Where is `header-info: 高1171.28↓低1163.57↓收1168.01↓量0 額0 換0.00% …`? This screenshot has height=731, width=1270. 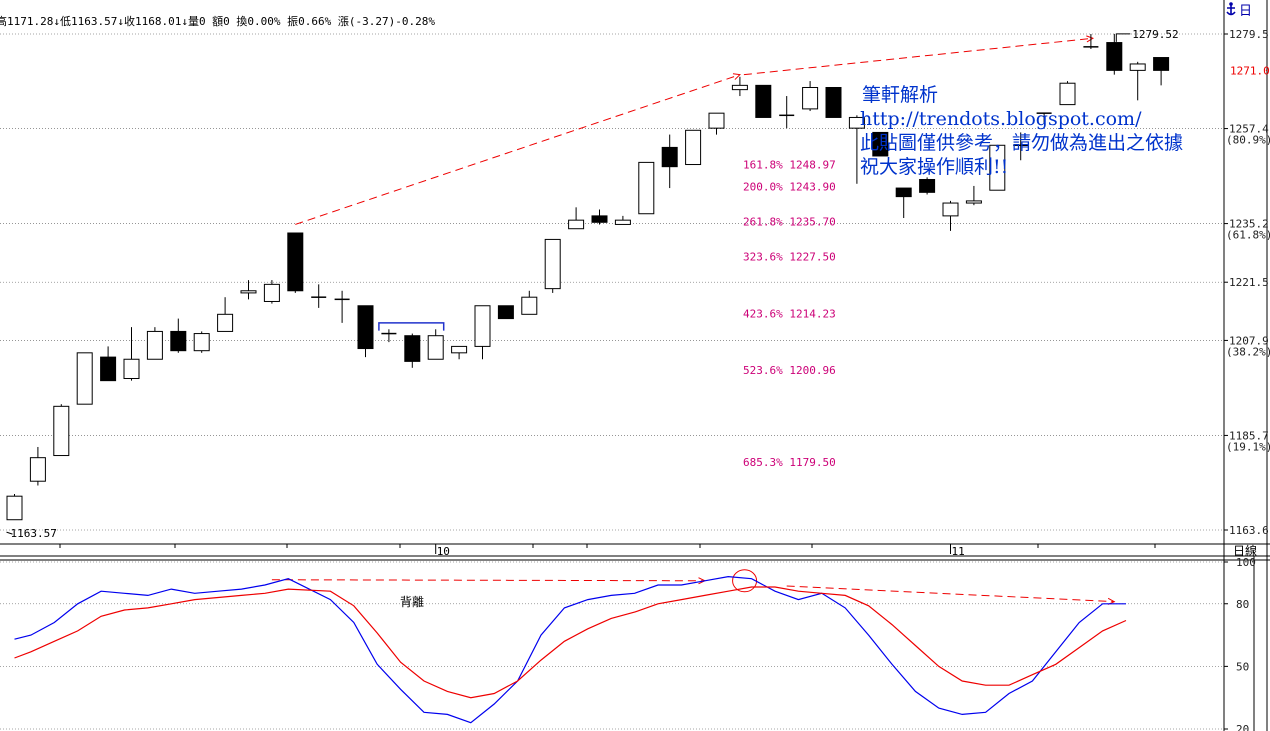 header-info: 高1171.28↓低1163.57↓收1168.01↓量0 額0 換0.00% … is located at coordinates (217, 21).